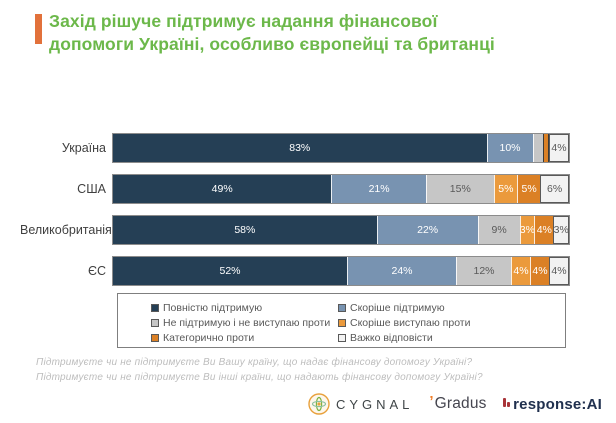  What do you see at coordinates (38, 29) in the screenshot?
I see `title-accent-bar` at bounding box center [38, 29].